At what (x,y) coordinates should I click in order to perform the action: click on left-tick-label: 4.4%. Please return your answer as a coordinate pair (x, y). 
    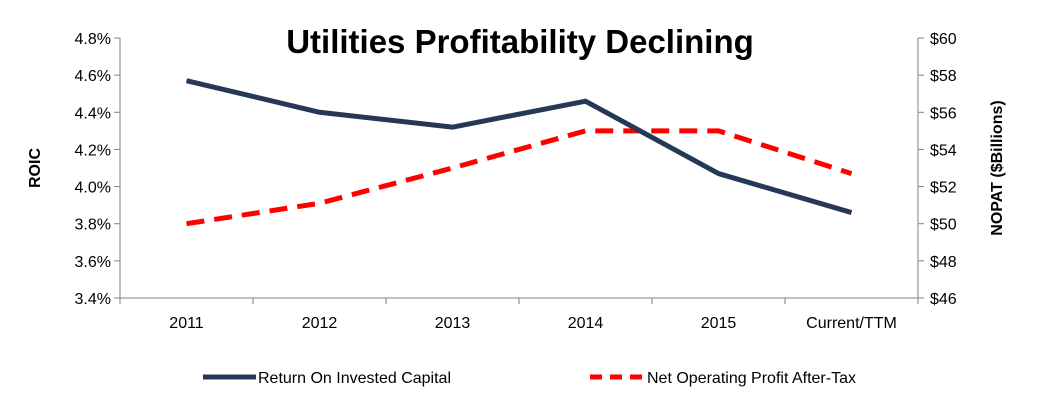
    Looking at the image, I should click on (93, 113).